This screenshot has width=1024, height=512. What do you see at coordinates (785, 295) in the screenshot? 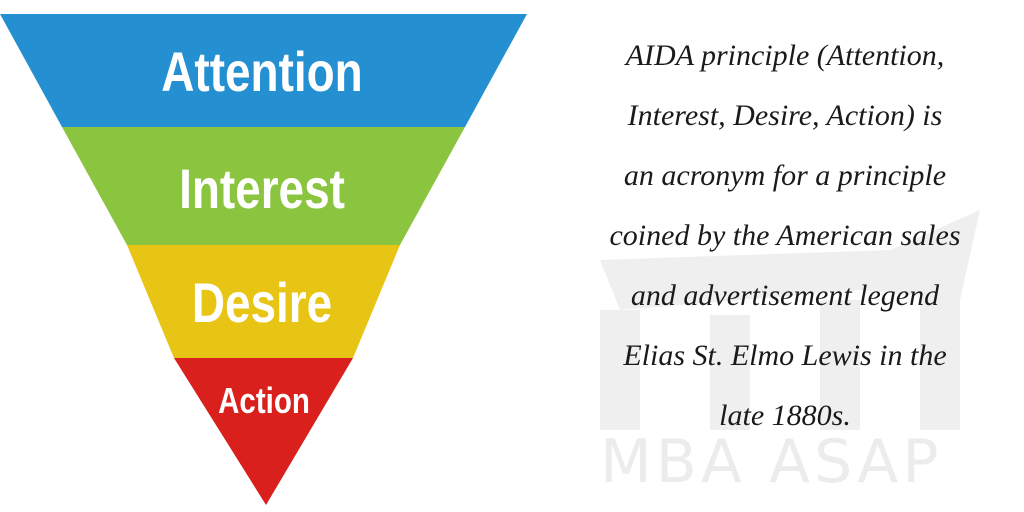
I see `description-line: and advertisement legend` at bounding box center [785, 295].